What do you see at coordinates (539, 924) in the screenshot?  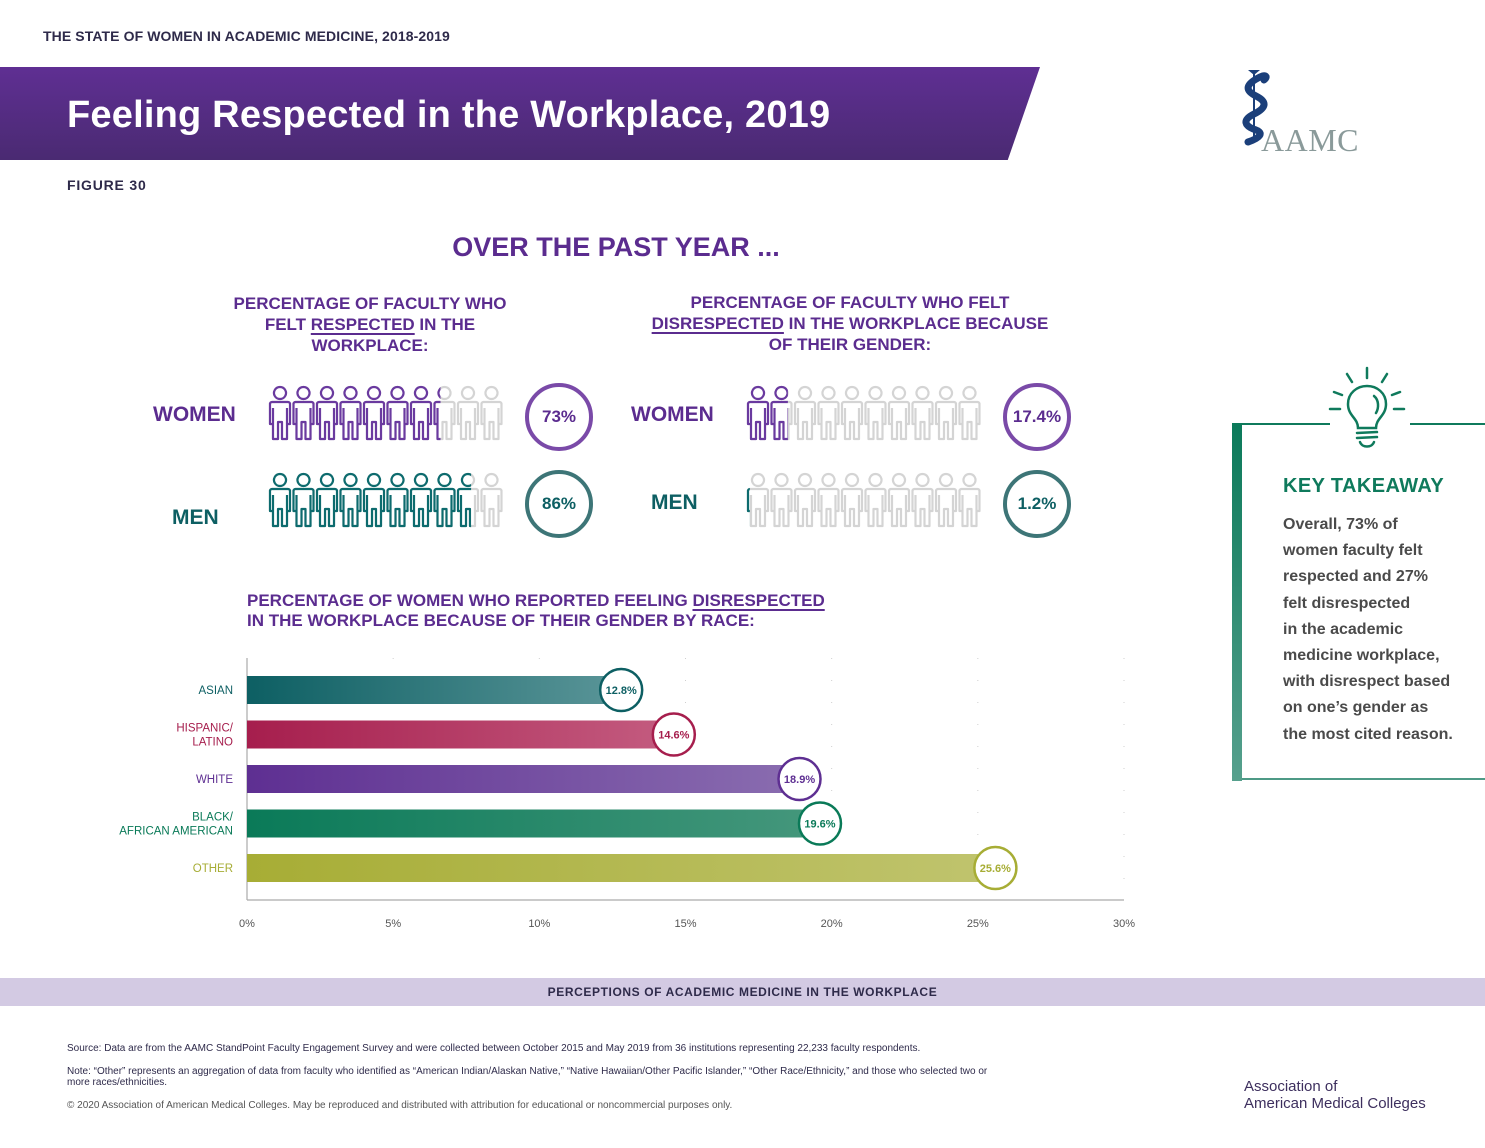 I see `x-tick-label: 10%` at bounding box center [539, 924].